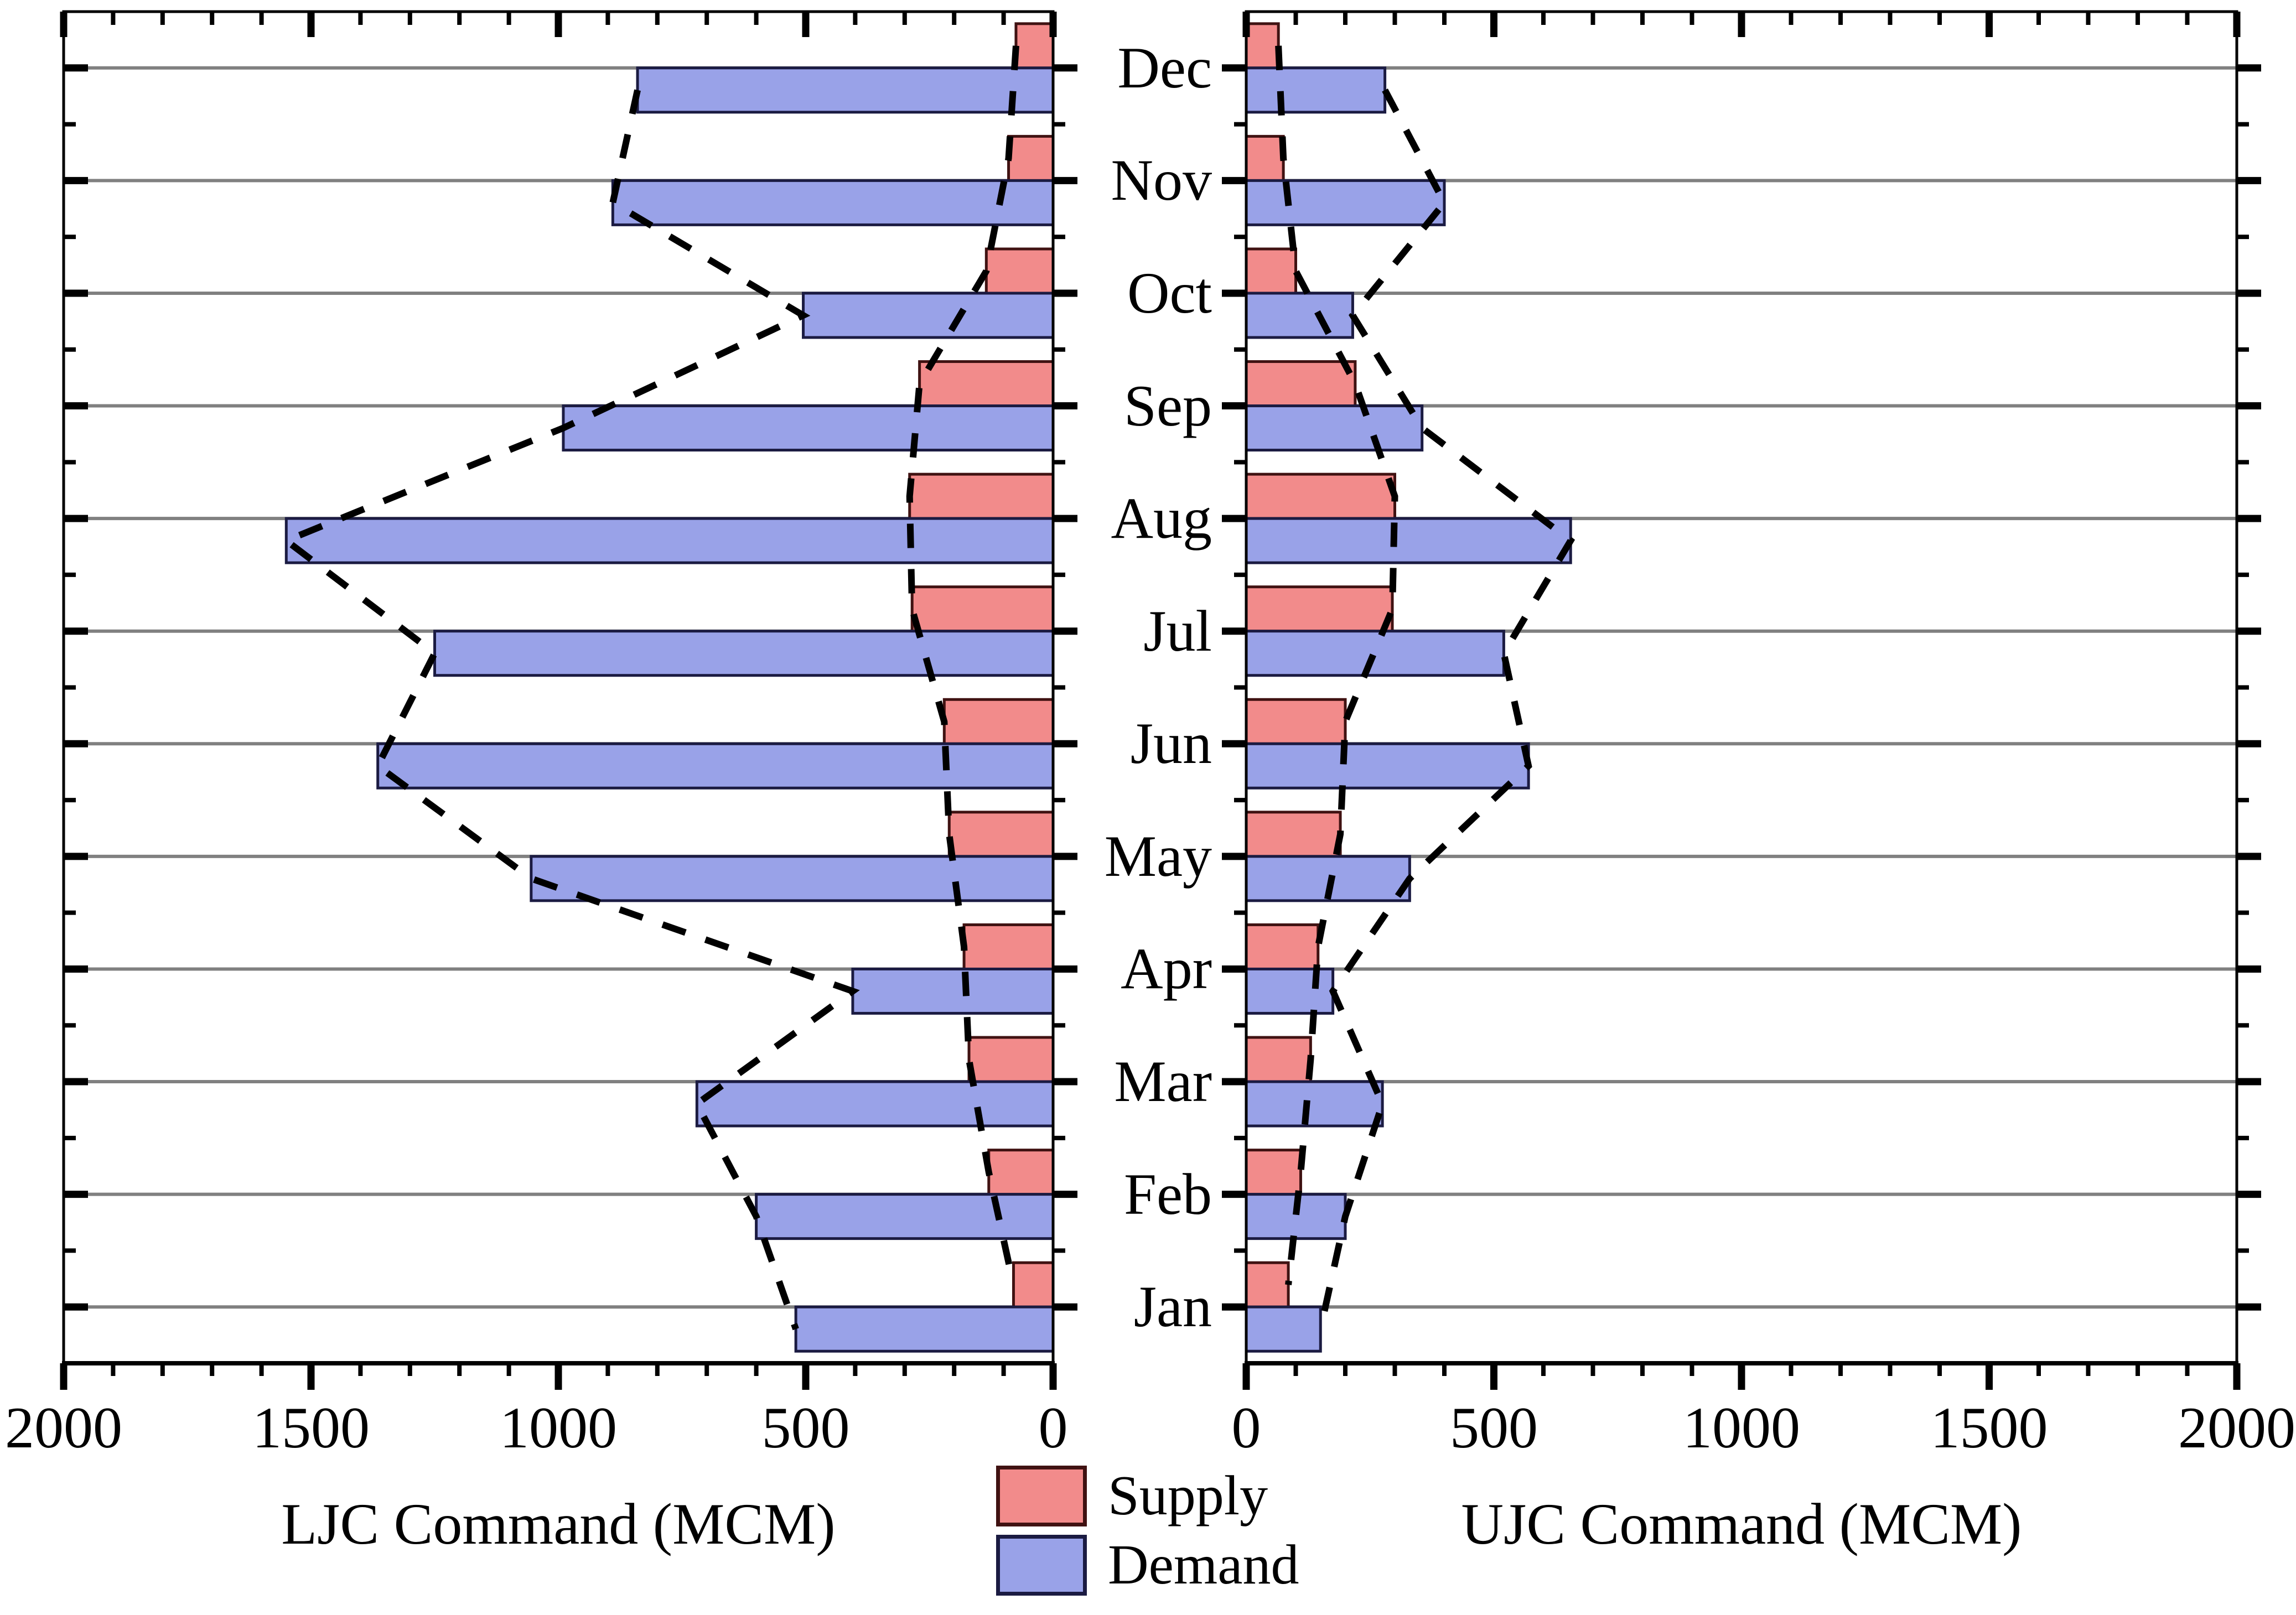 The width and height of the screenshot is (2296, 1615). Describe the element at coordinates (1278, 1059) in the screenshot. I see `ujc-supply-bar-Mar` at that location.